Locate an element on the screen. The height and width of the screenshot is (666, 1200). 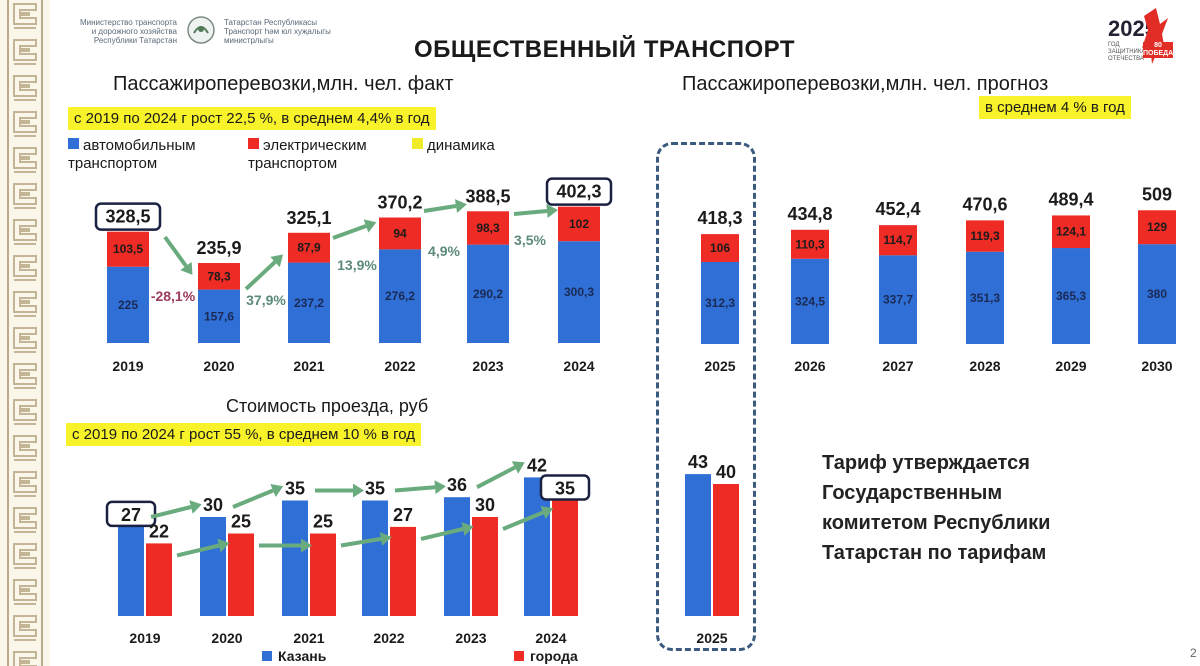
page-title: ОБЩЕСТВЕННЫЙ ТРАНСПОРТ is located at coordinates (605, 49).